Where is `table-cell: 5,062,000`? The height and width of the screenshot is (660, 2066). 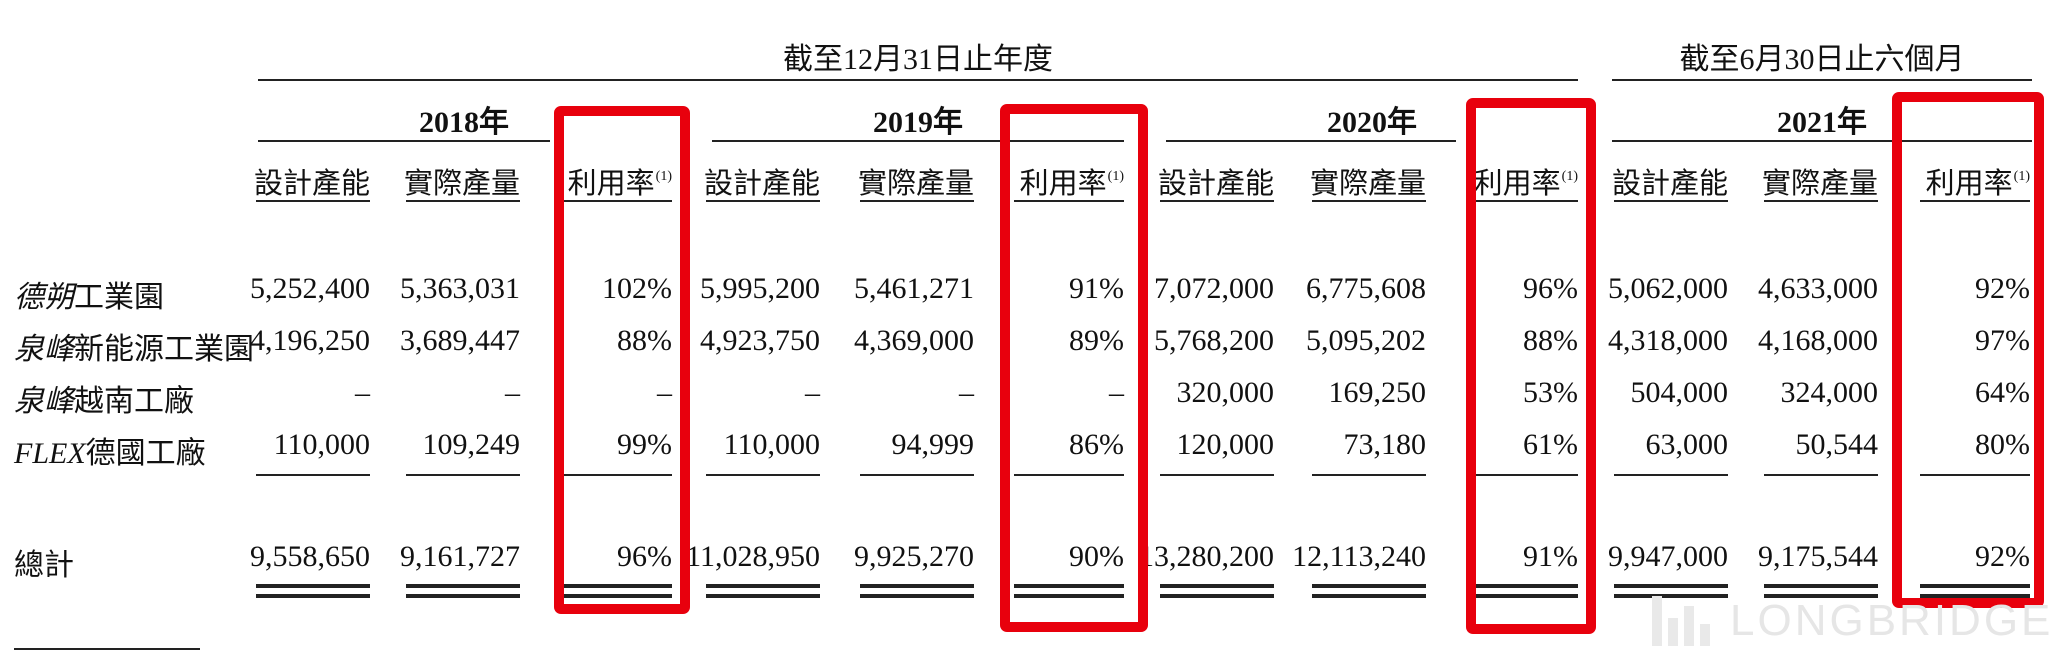
table-cell: 5,062,000 is located at coordinates (1668, 288).